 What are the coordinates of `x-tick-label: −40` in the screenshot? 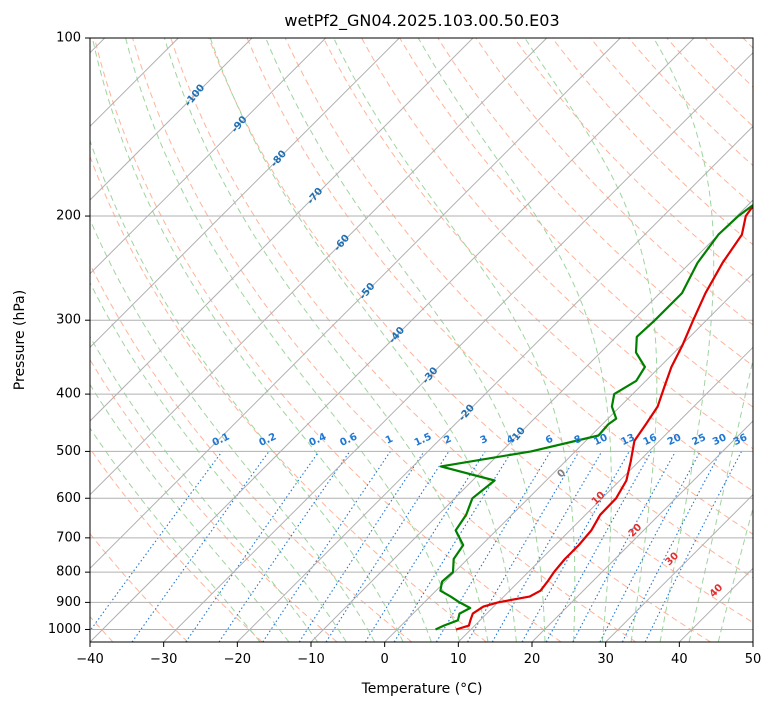 It's located at (89, 659).